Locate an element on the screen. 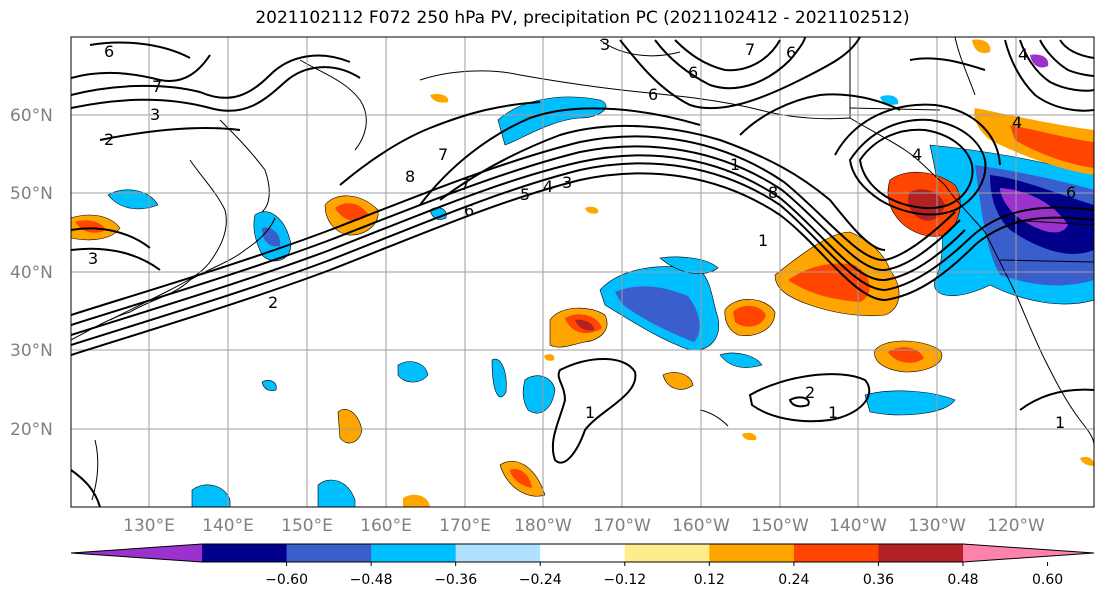  lat-label: 50°N is located at coordinates (31, 194).